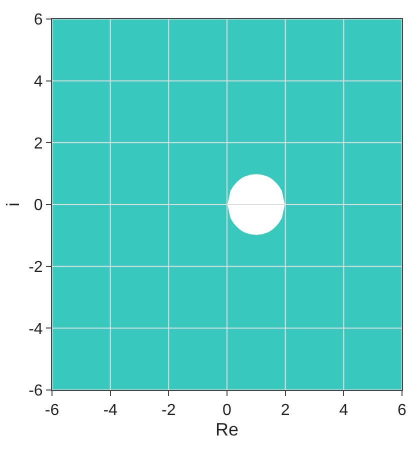 This screenshot has height=450, width=419. What do you see at coordinates (35, 391) in the screenshot?
I see `y-tick-label: -6` at bounding box center [35, 391].